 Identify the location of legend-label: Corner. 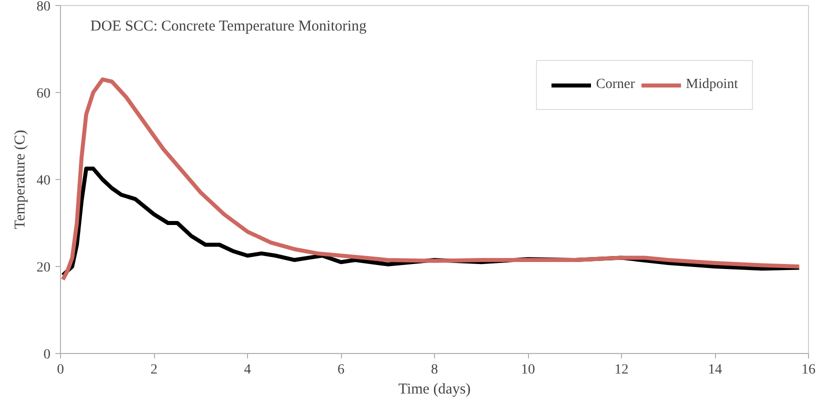
(615, 85).